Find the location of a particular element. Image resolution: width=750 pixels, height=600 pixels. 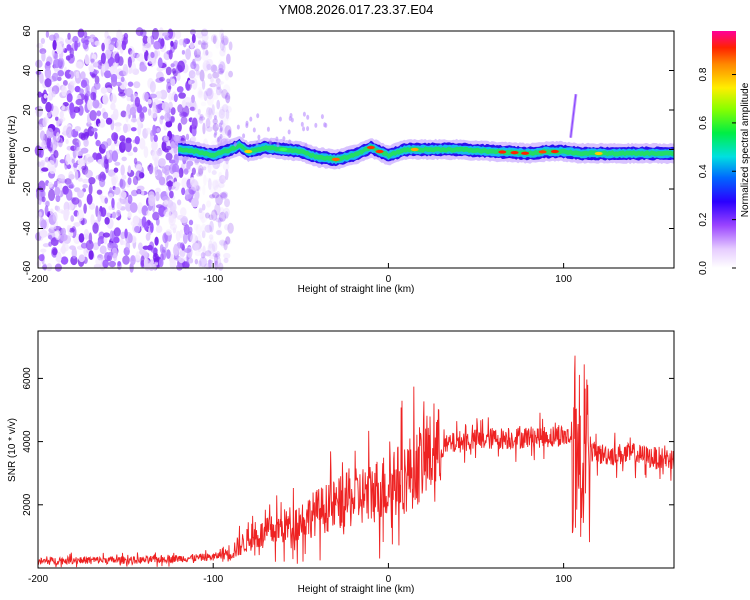

colorbar-gradient is located at coordinates (724, 149).